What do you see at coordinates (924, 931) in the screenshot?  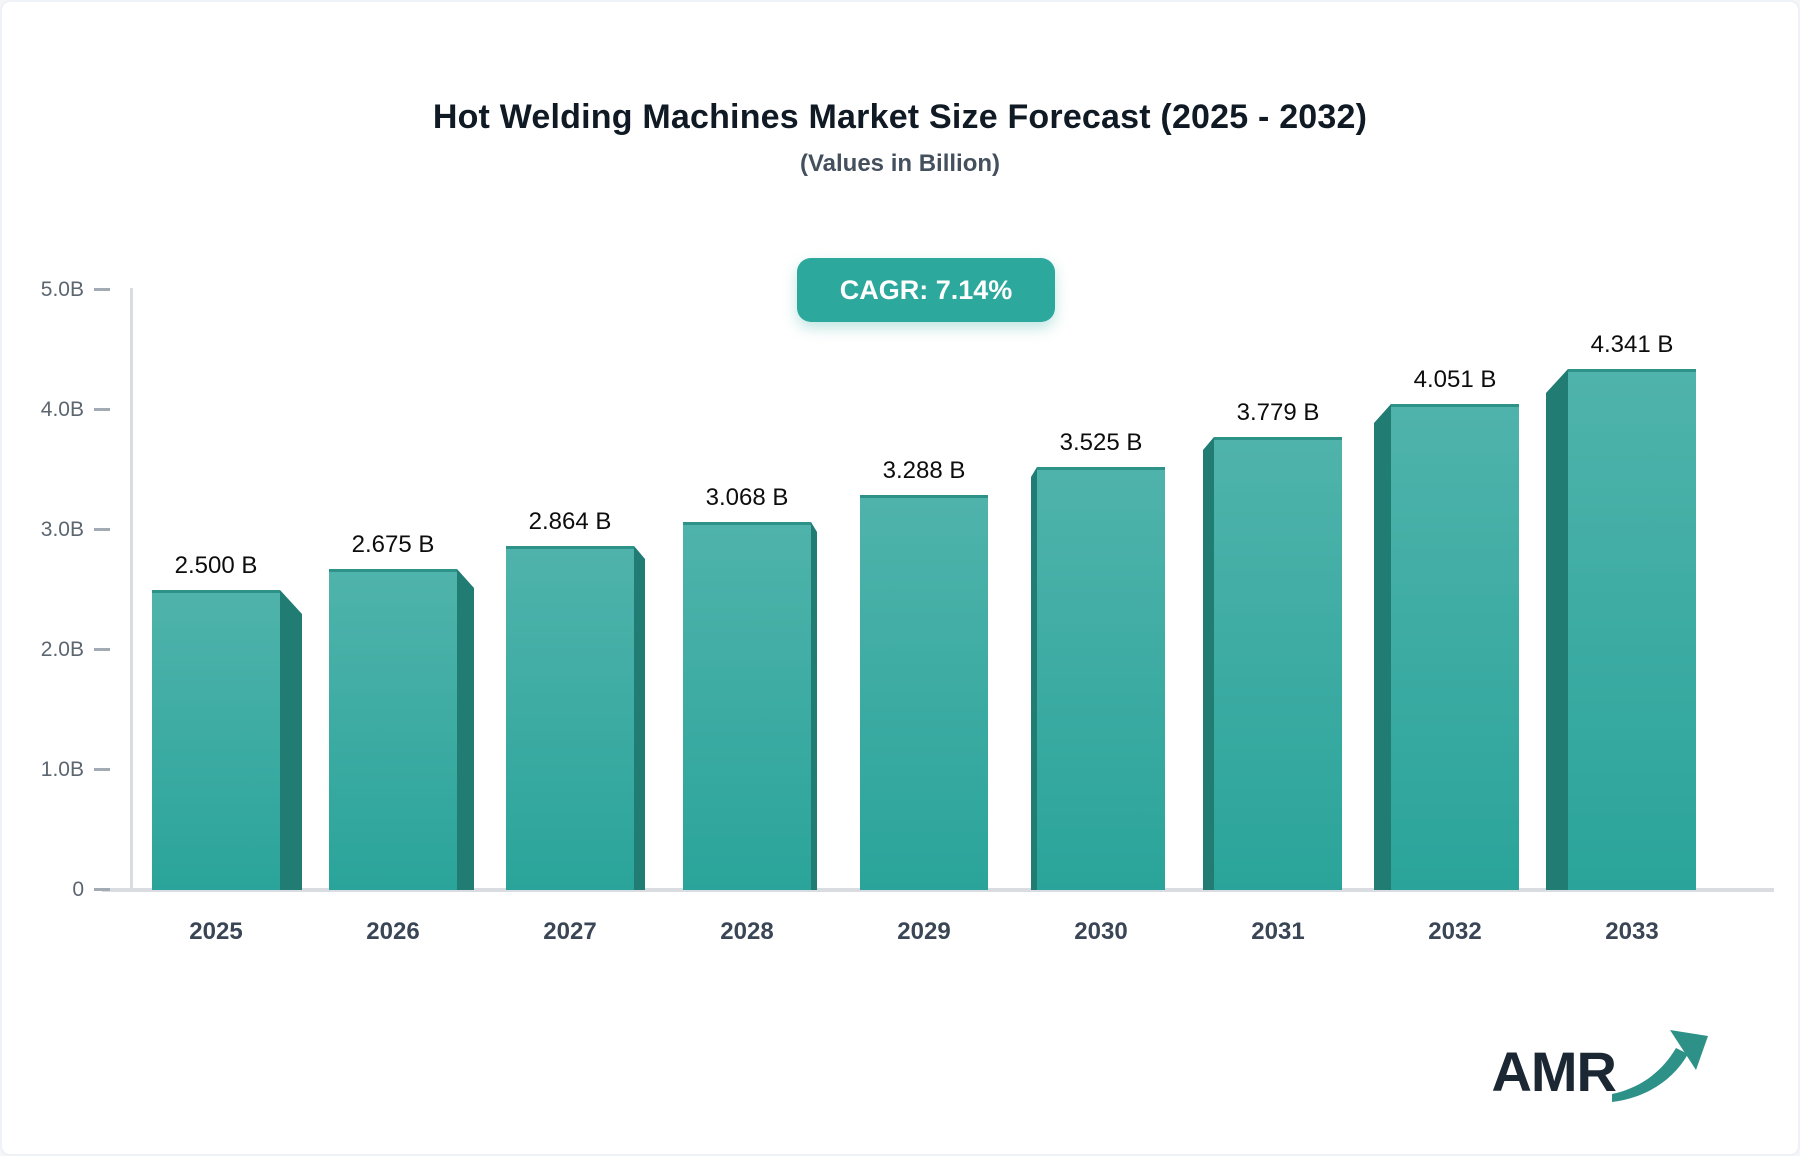 I see `x-axis-category-label: 2029` at bounding box center [924, 931].